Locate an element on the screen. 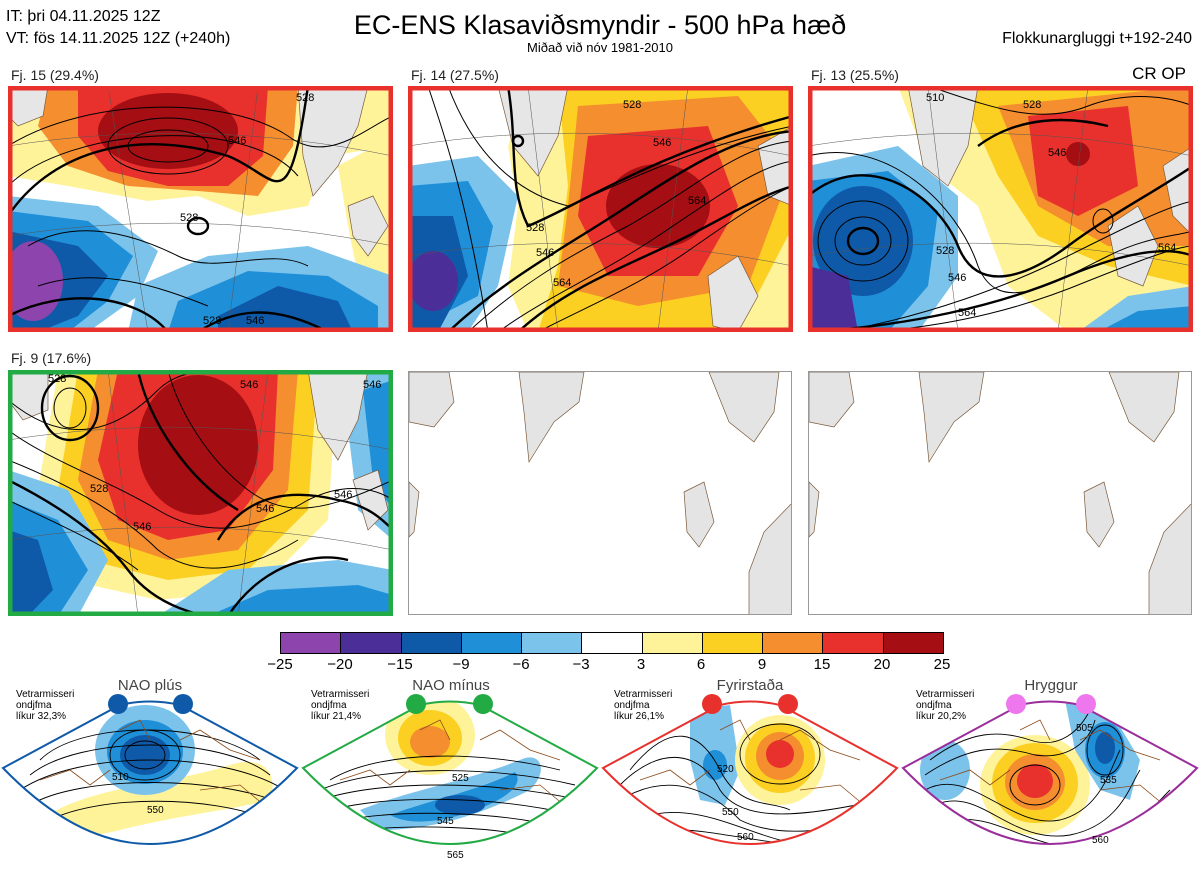 The image size is (1200, 871). contour-label: 505 is located at coordinates (1084, 728).